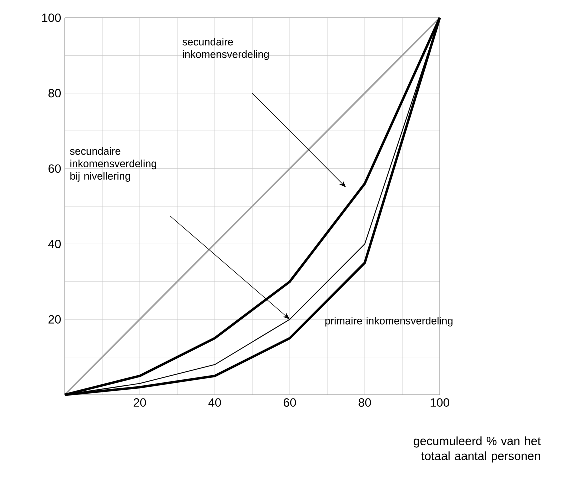 This screenshot has width=568, height=486. I want to click on x-axis-title: gecumuleerd % van het totaal aantal personen, so click(477, 449).